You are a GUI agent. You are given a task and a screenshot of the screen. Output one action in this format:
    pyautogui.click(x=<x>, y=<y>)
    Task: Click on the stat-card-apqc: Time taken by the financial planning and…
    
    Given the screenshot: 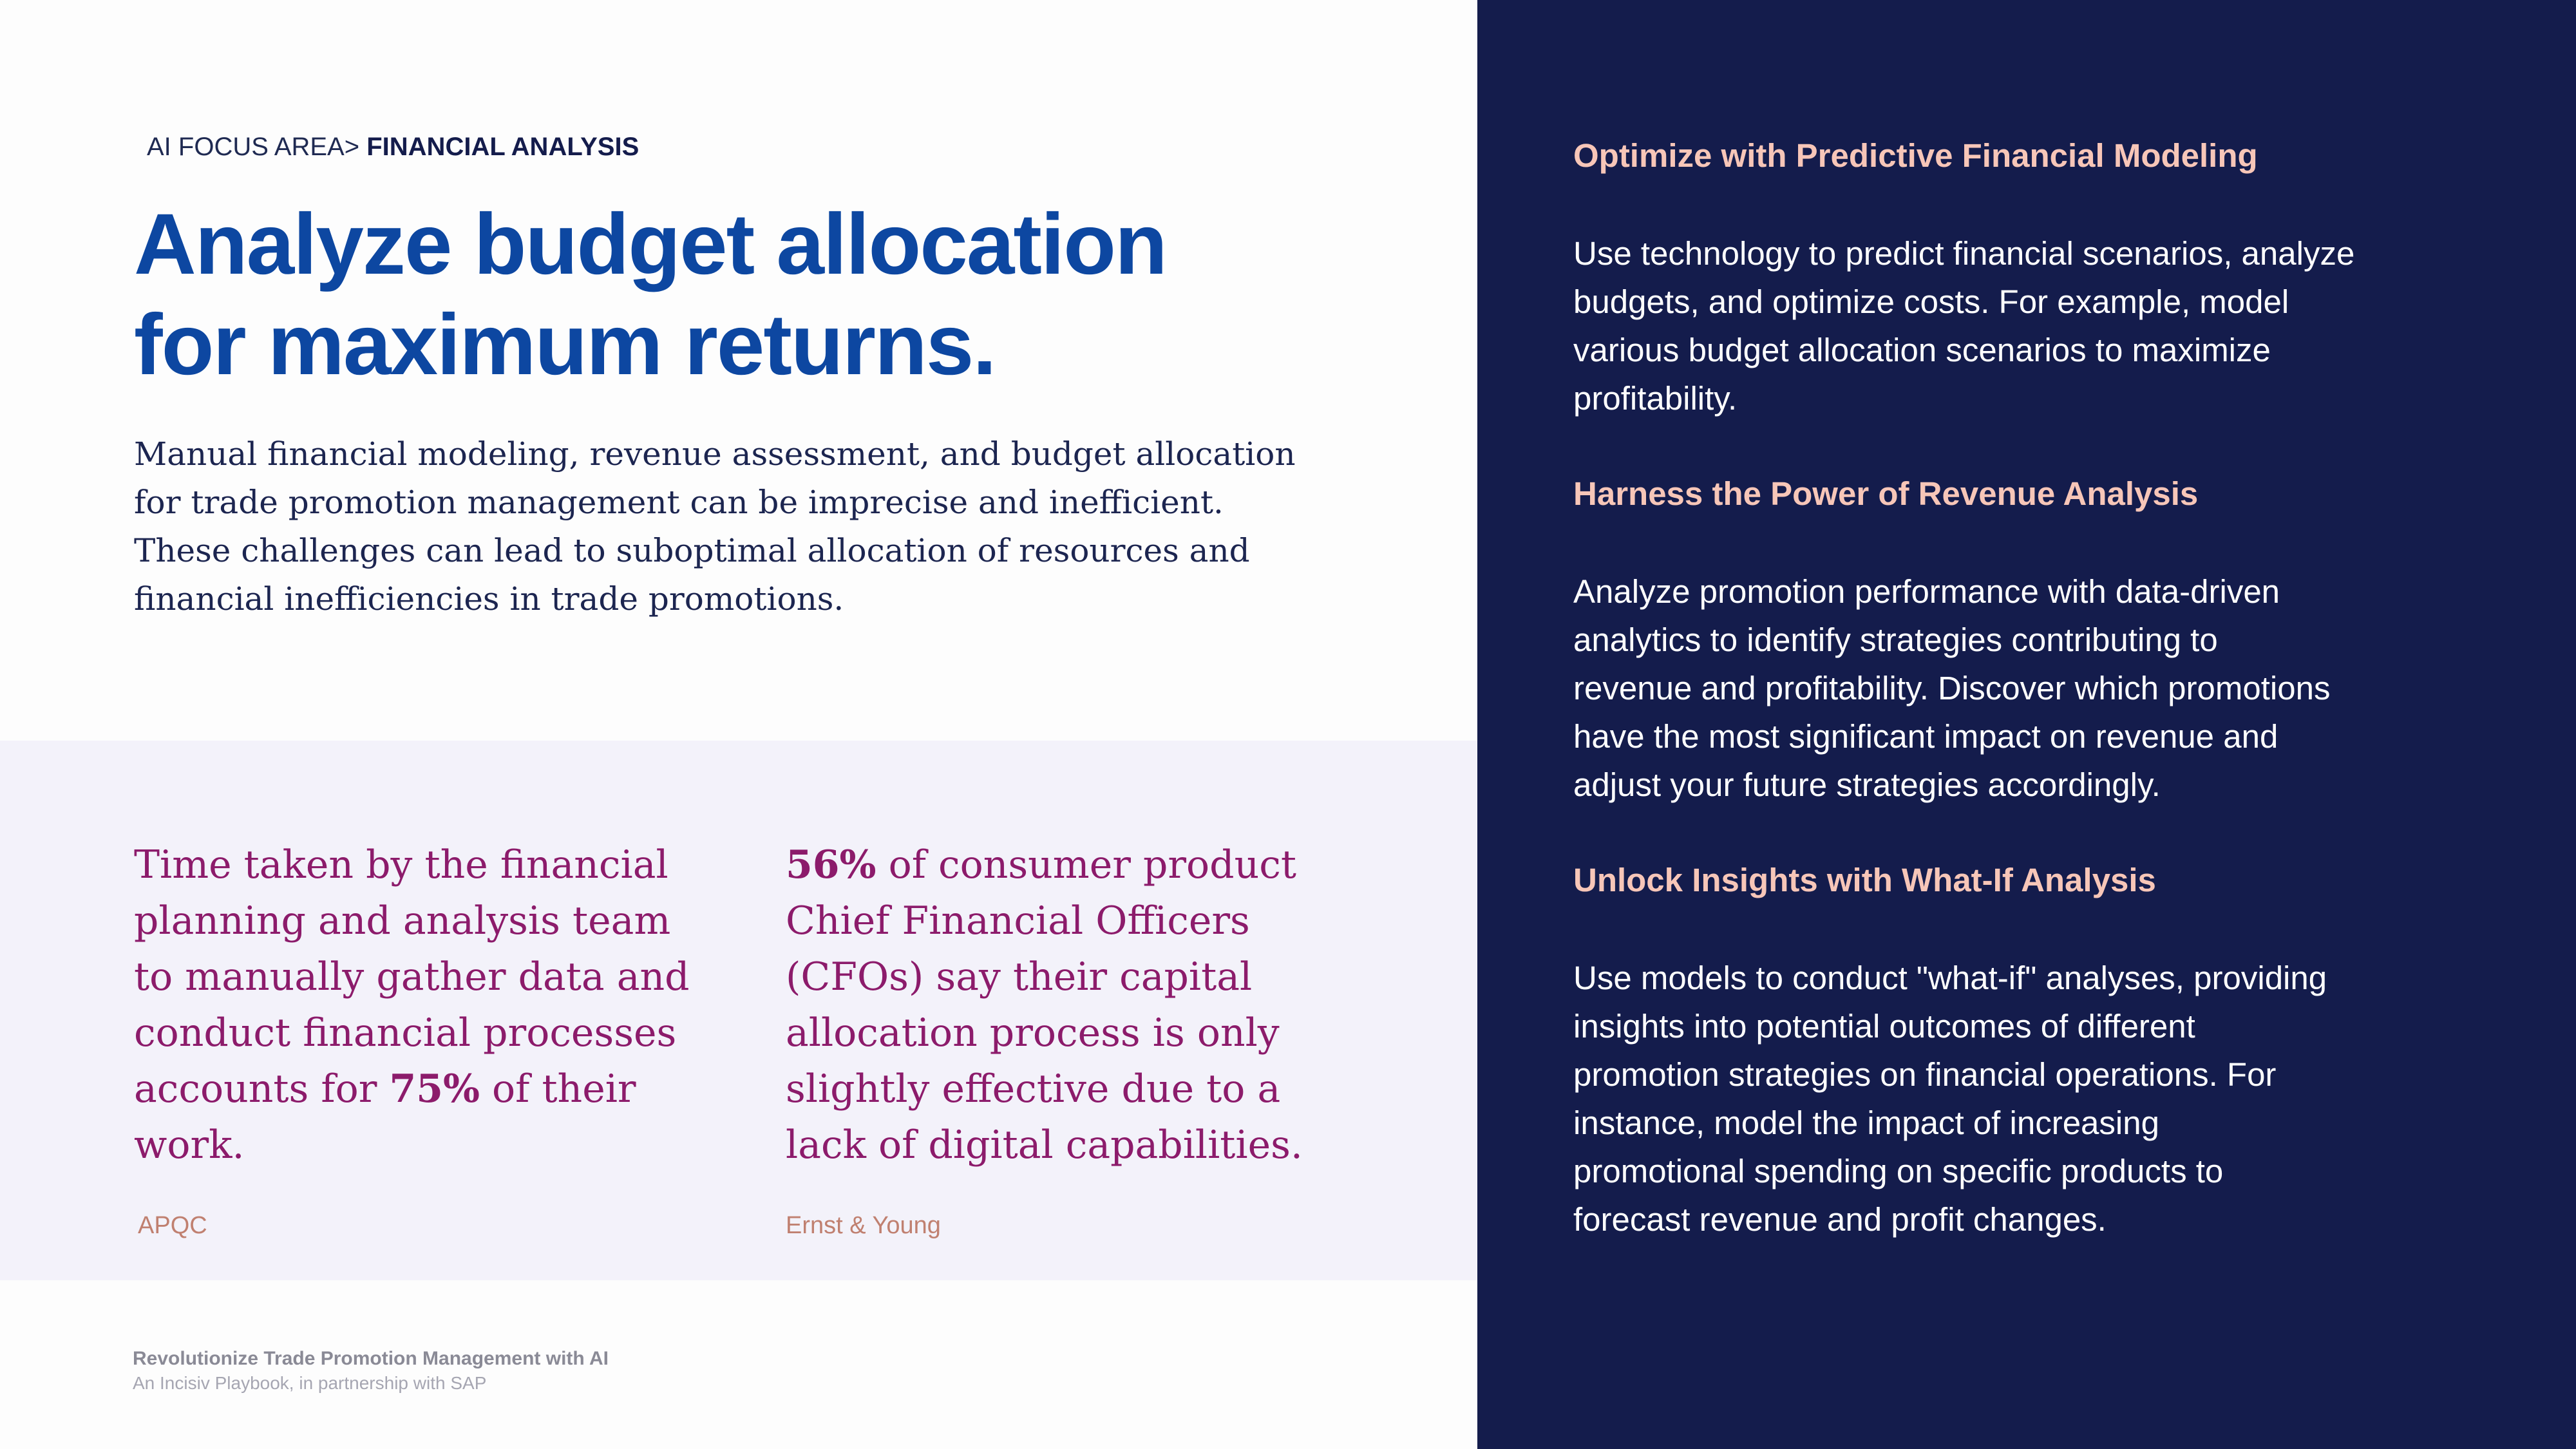 What is the action you would take?
    pyautogui.click(x=412, y=1005)
    